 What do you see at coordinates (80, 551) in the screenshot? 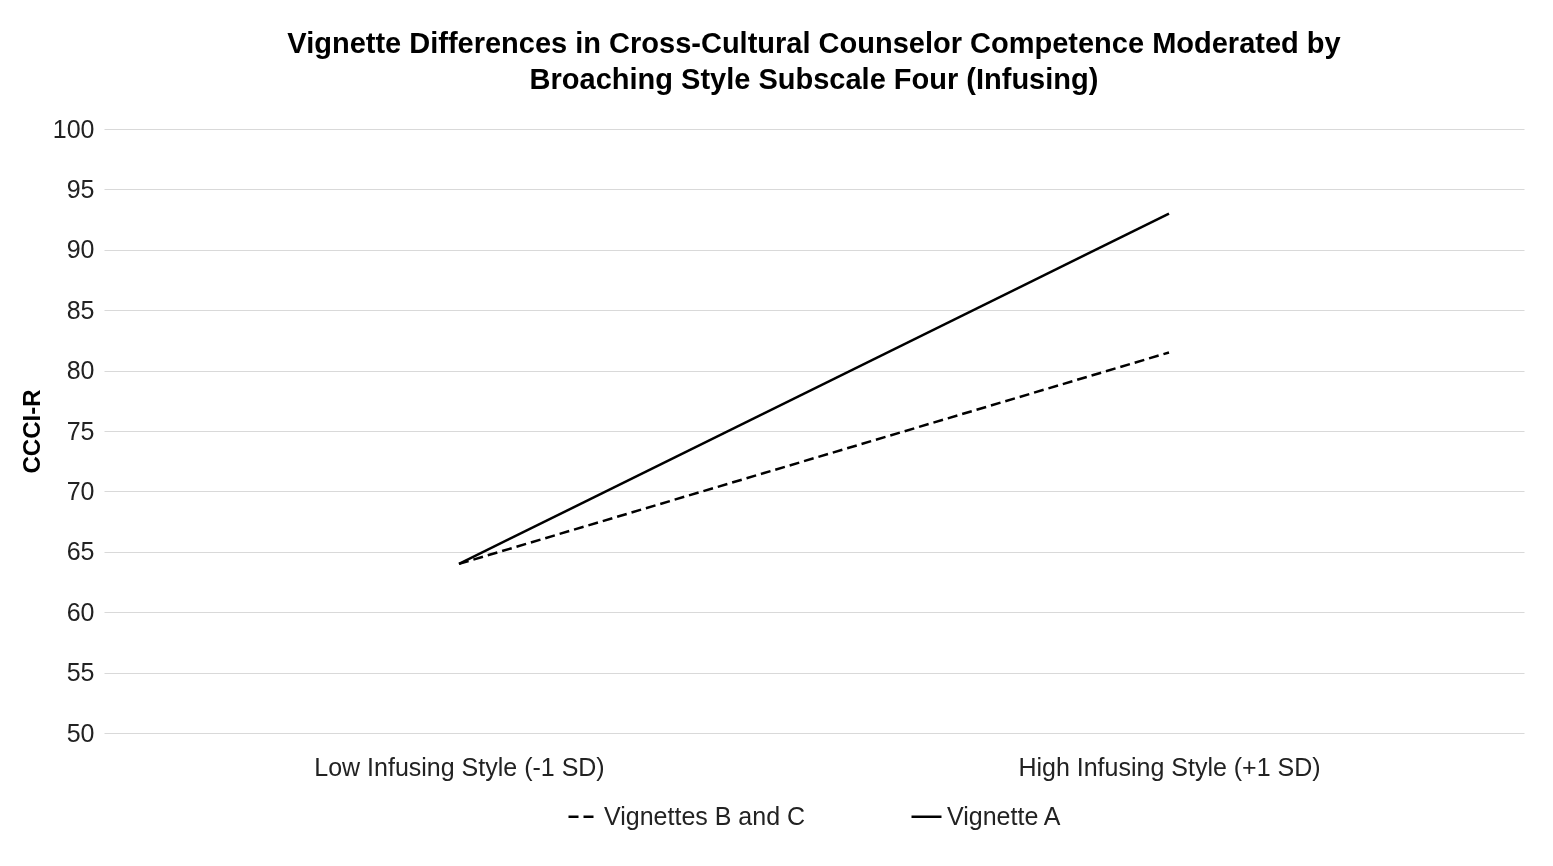
I see `y-tick-label: 65` at bounding box center [80, 551].